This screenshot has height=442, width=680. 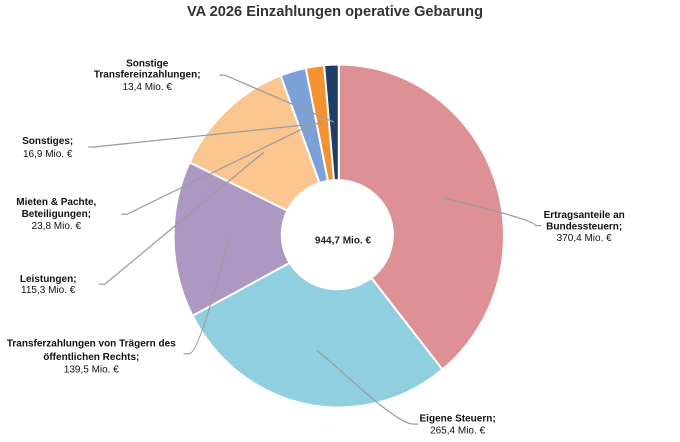 I want to click on svg-text: Transfereinzahlungen;, so click(x=147, y=75).